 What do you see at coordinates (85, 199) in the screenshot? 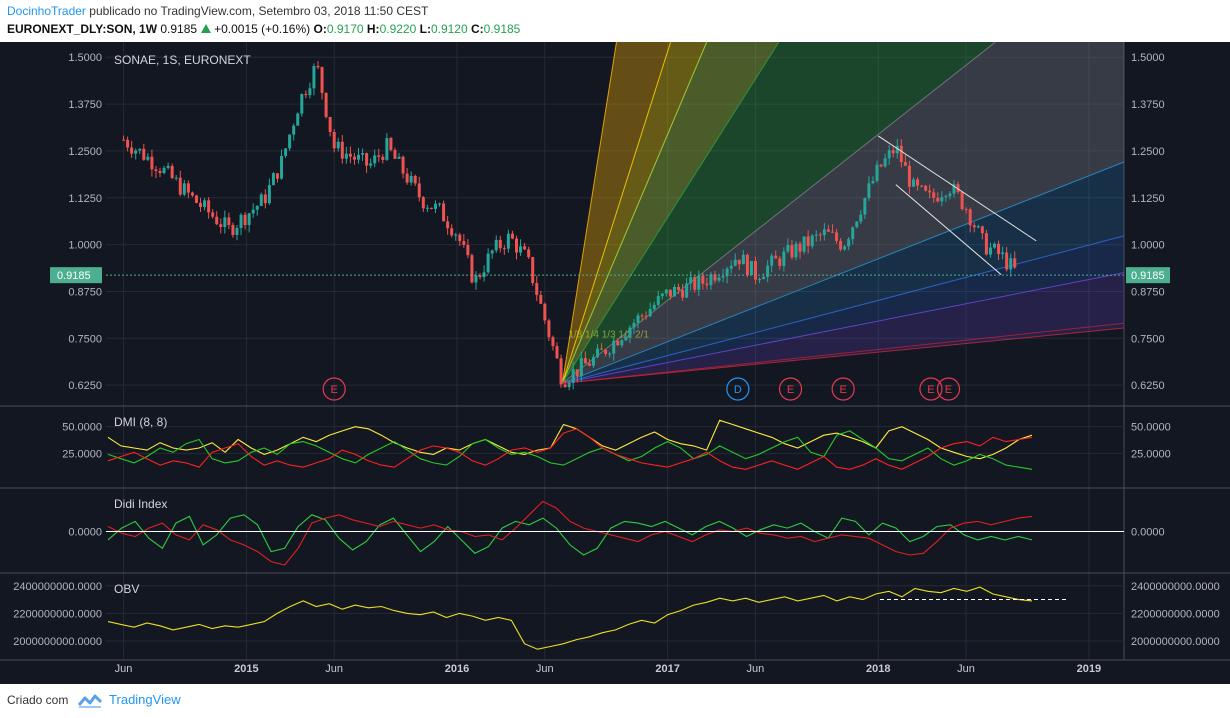
I see `price-tick-left: 1.1250` at bounding box center [85, 199].